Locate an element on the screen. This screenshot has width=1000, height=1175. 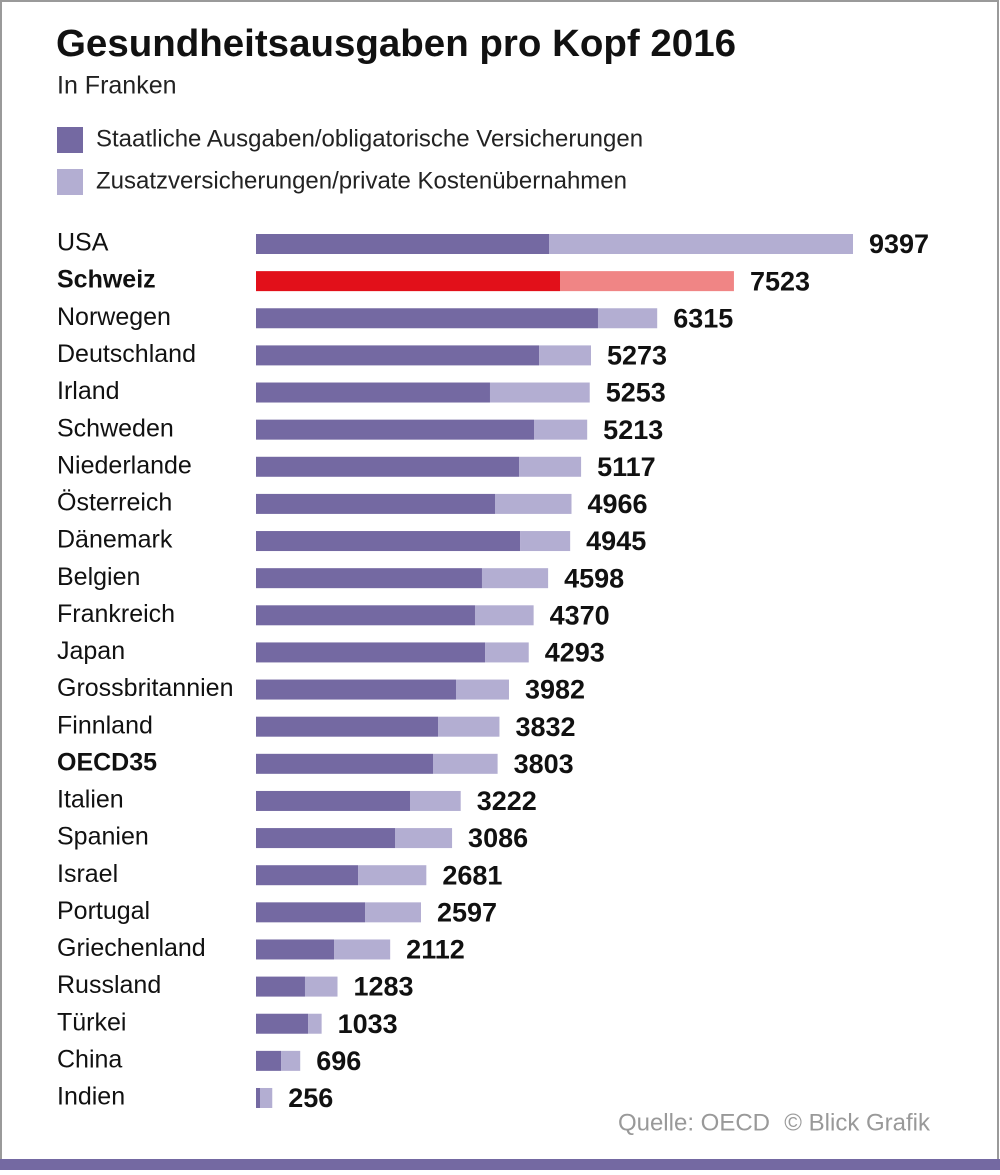
value-label: 256 is located at coordinates (310, 1098).